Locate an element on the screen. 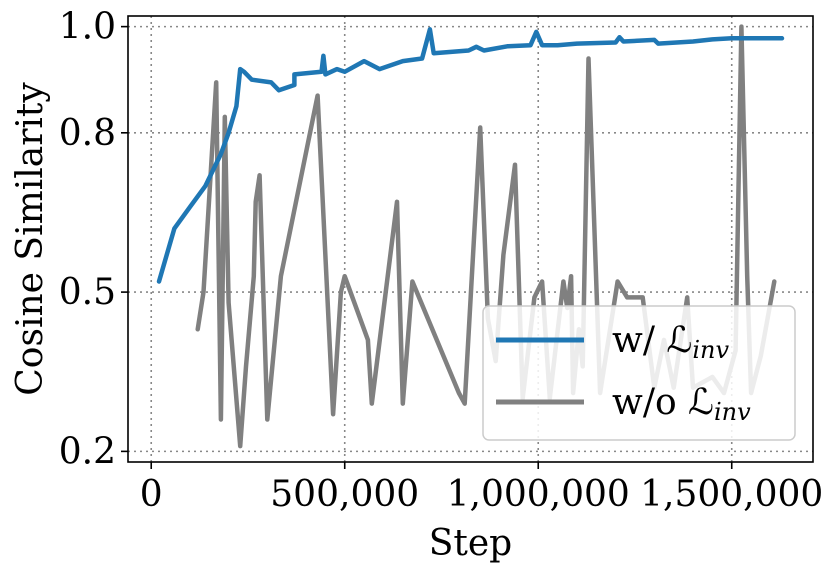  legend-label-with-inv-sub: inv is located at coordinates (710, 350).